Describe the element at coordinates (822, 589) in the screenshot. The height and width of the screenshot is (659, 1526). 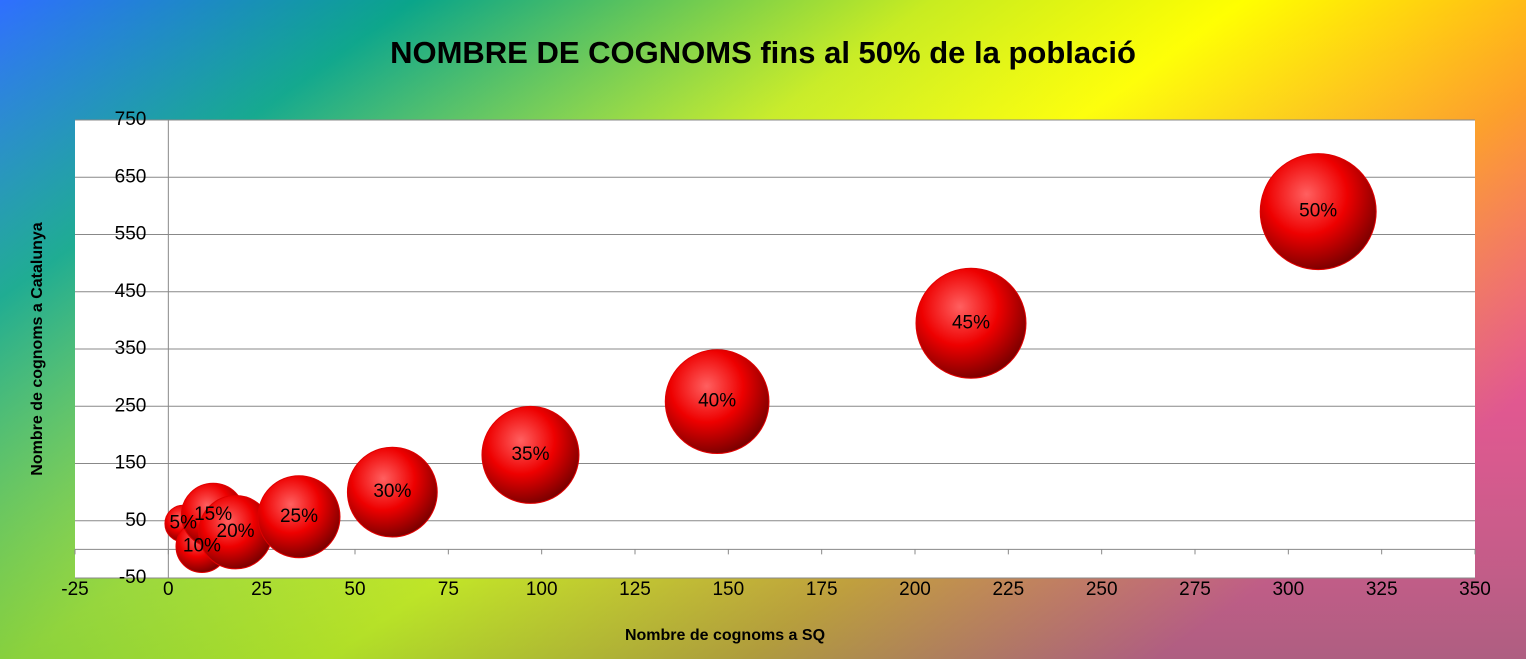
I see `x-tick-label: 175` at that location.